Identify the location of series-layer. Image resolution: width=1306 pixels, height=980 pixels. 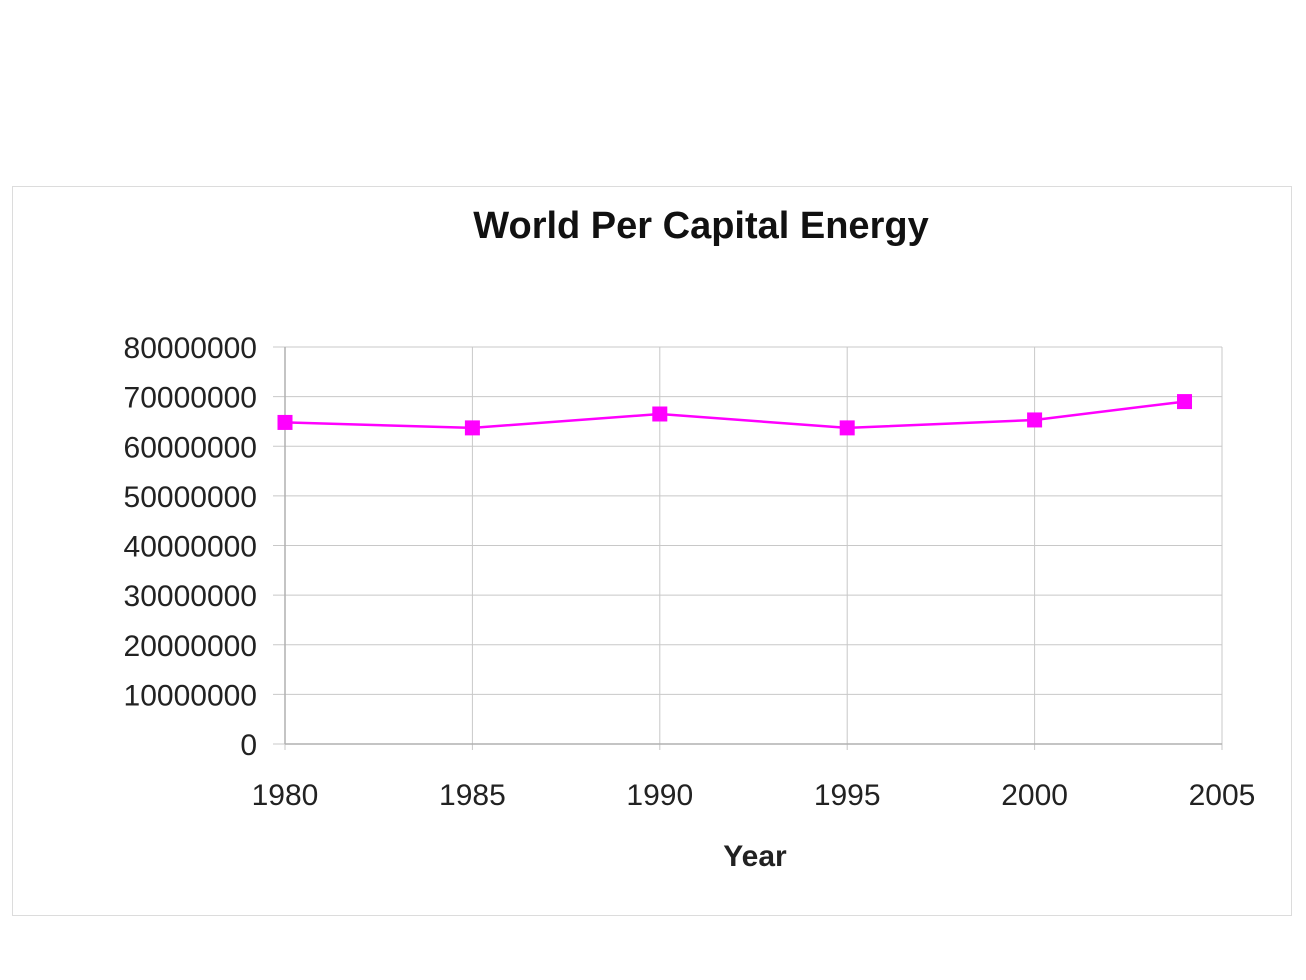
(735, 415).